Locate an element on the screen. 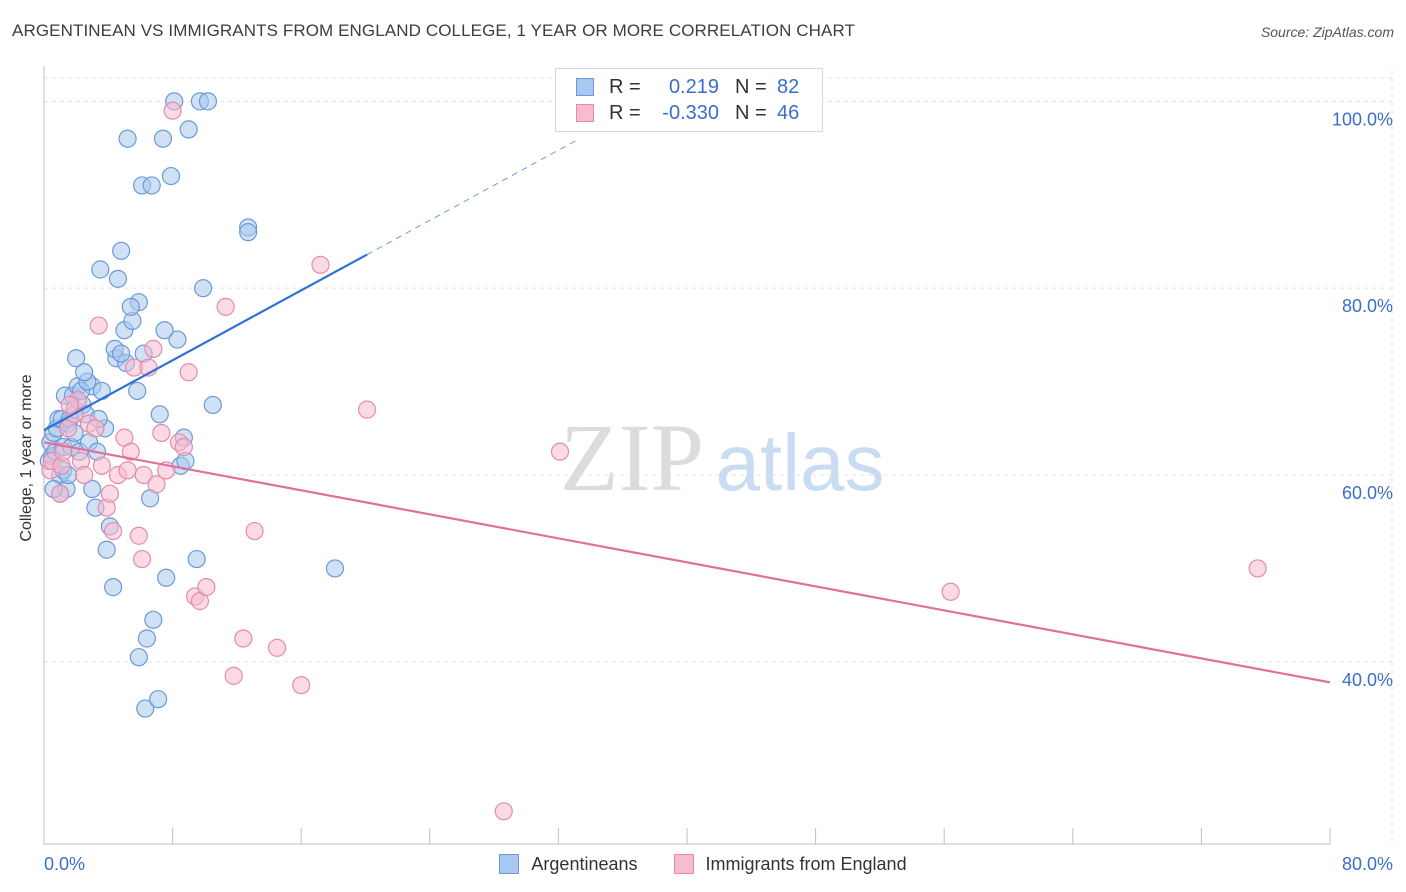 This screenshot has height=892, width=1406. legend-r-value: -0.330 is located at coordinates (690, 112).